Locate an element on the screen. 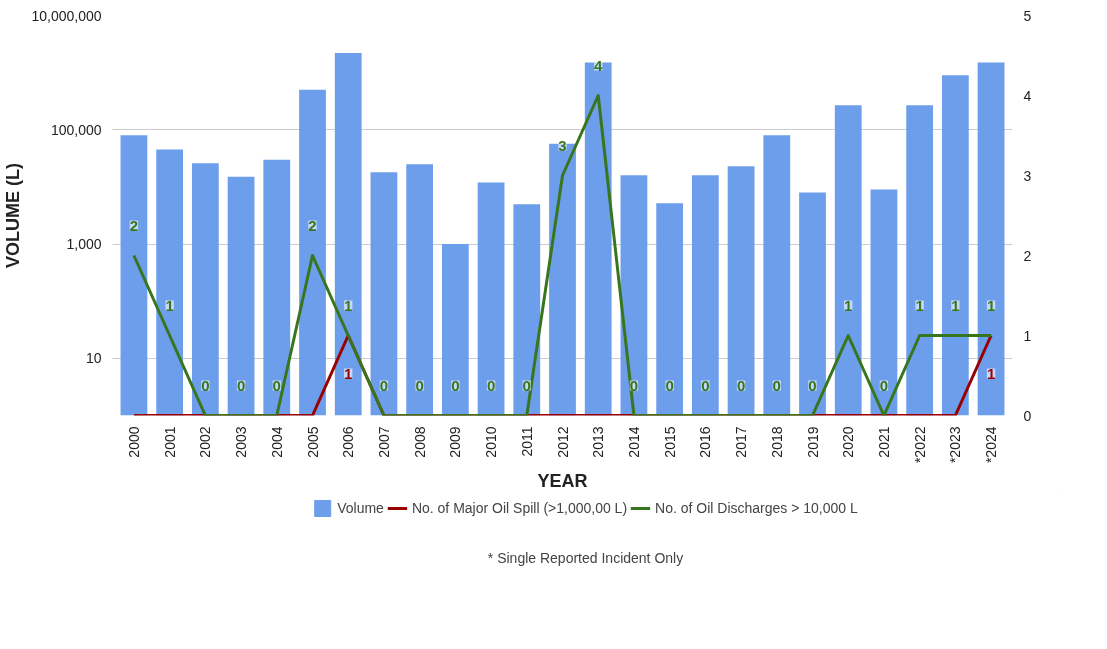 This screenshot has height=649, width=1107. y-axis-title: VOLUME (L) is located at coordinates (13, 215).